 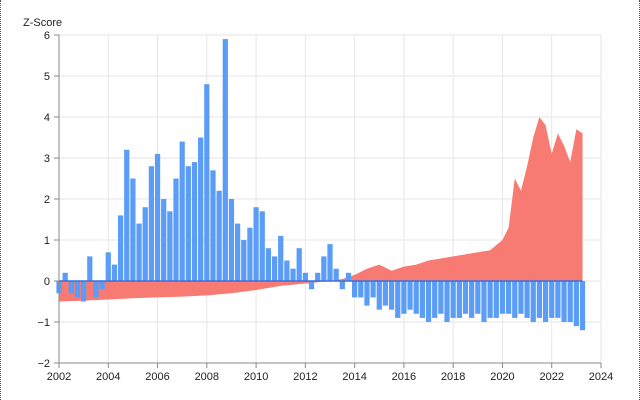 What do you see at coordinates (256, 377) in the screenshot?
I see `x-tick-label: 2010` at bounding box center [256, 377].